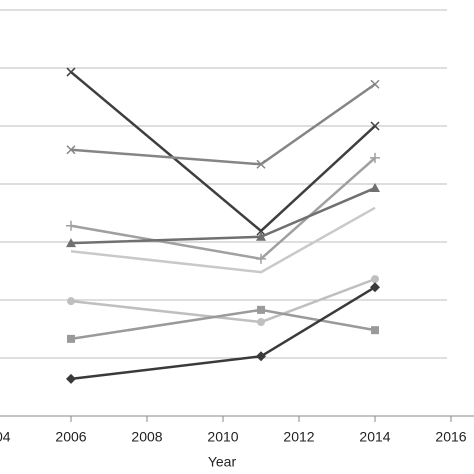 The height and width of the screenshot is (474, 474). Describe the element at coordinates (70, 437) in the screenshot. I see `x-tick-label: 2006` at that location.